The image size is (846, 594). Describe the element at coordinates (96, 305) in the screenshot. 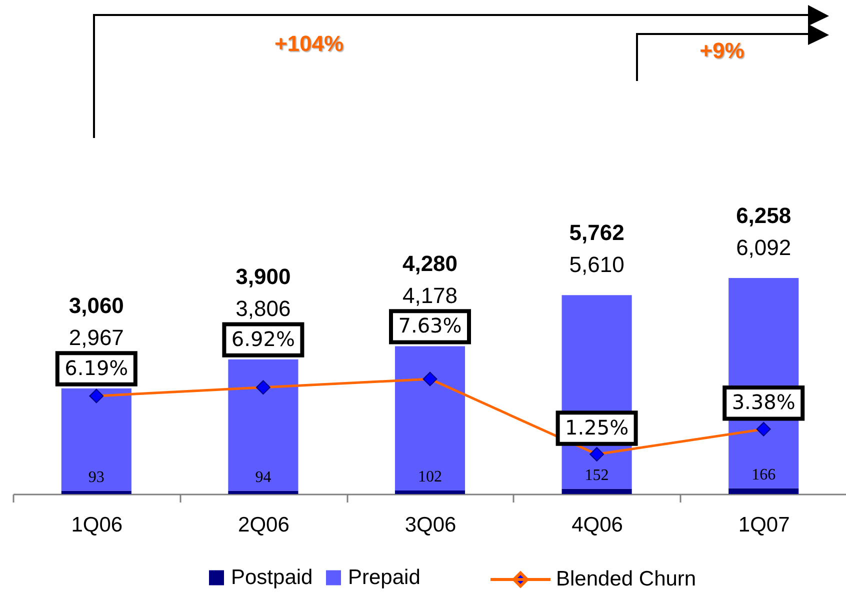

I see `total-label: 3,060` at that location.